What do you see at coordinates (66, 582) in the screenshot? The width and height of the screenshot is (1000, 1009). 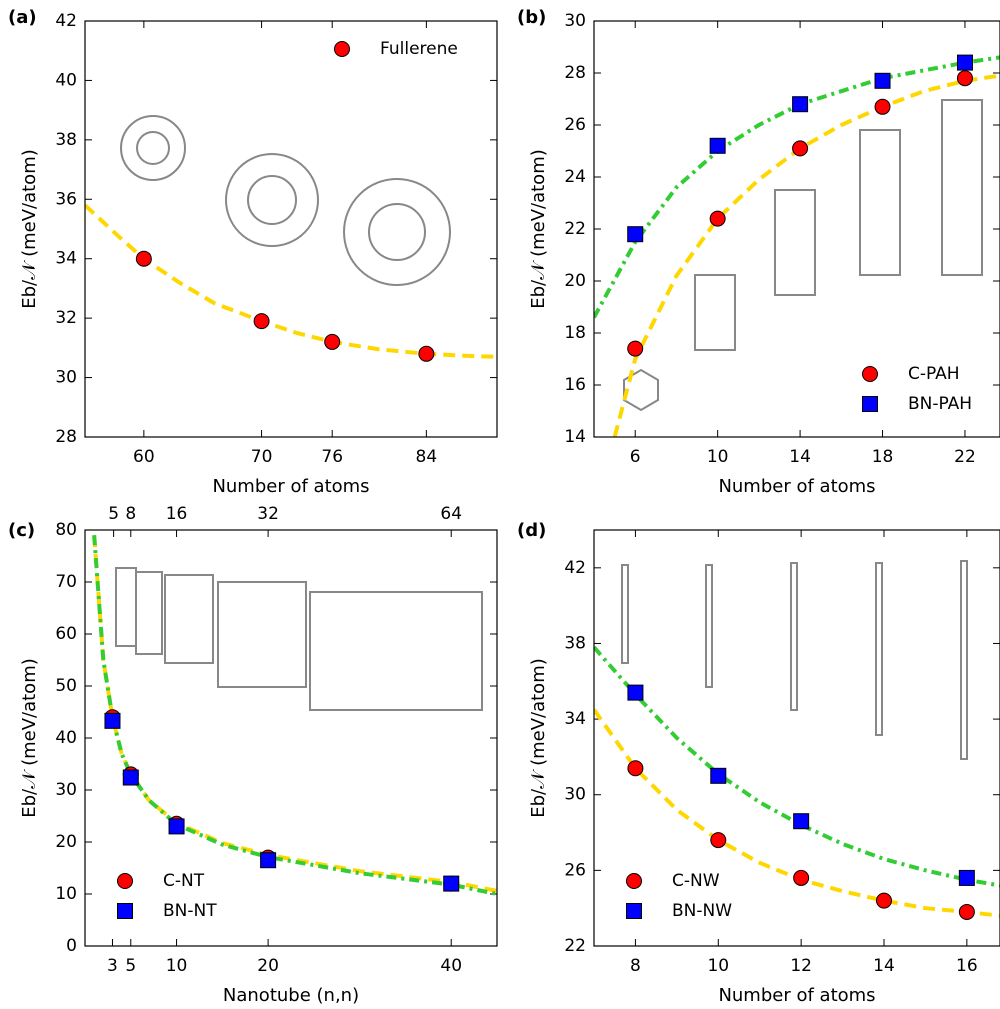 I see `y-tick-label: 70` at bounding box center [66, 582].